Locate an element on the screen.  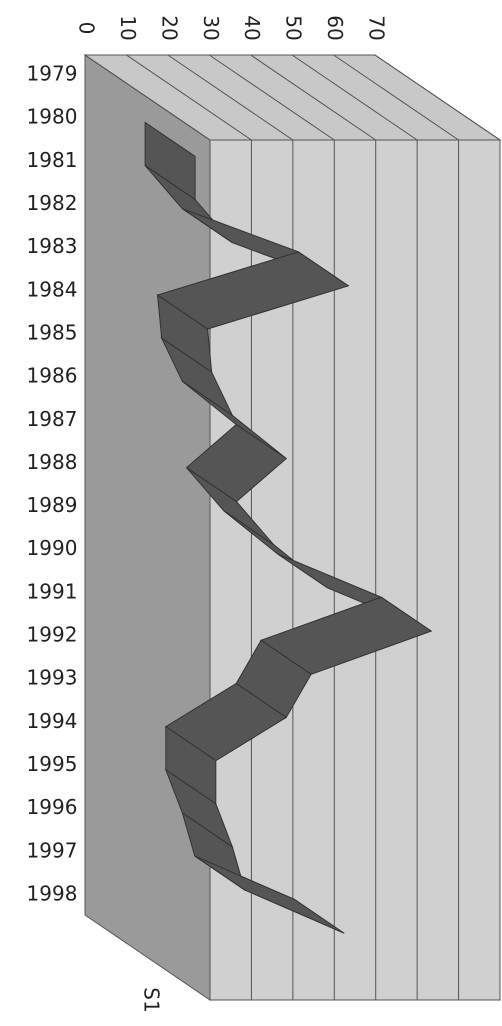
x-tick-label: 1992 is located at coordinates (52, 635).